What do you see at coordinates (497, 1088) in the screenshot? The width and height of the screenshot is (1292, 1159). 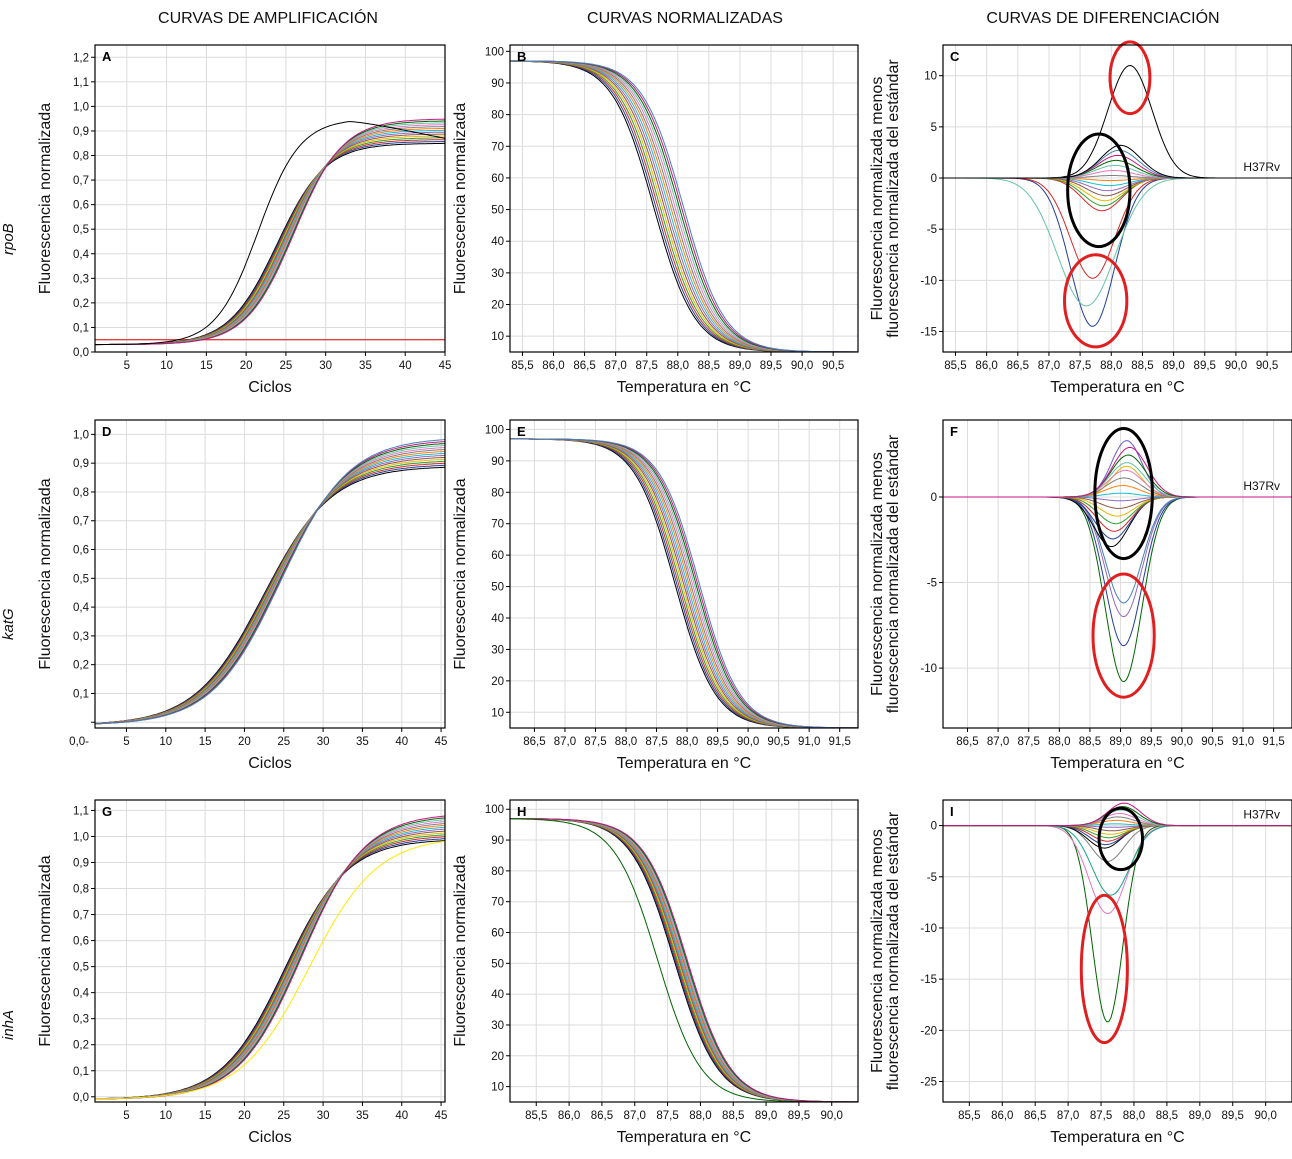 I see `y-tick-label-h: 10` at bounding box center [497, 1088].